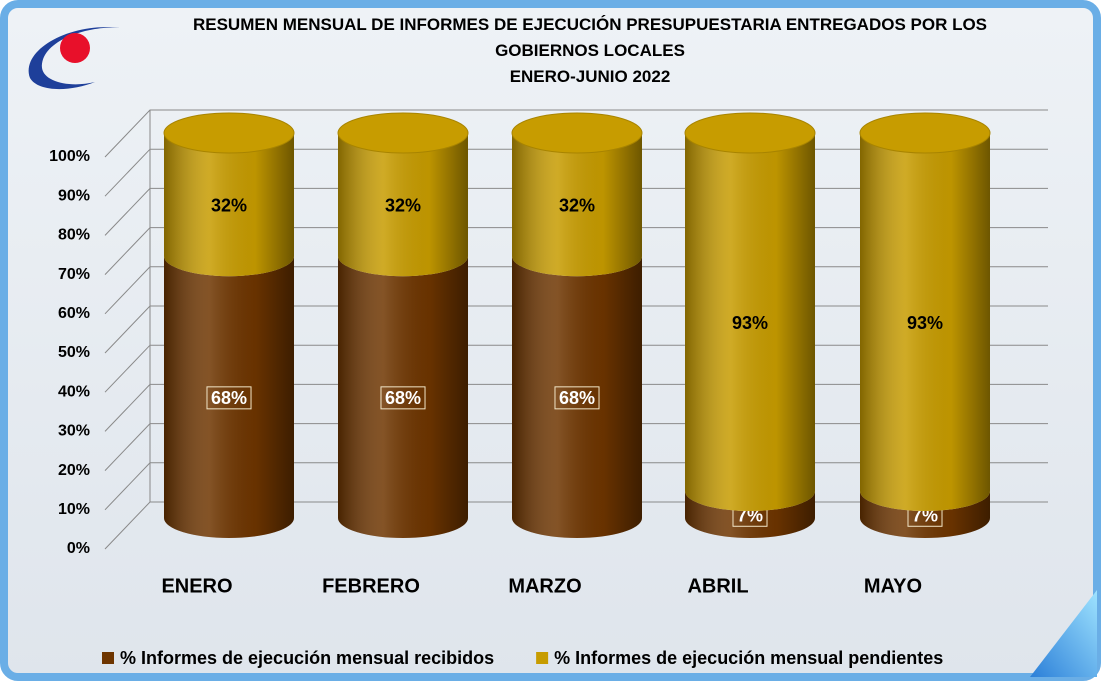  I want to click on chart-subtitle: ENERO-JUNIO 2022, so click(590, 76).